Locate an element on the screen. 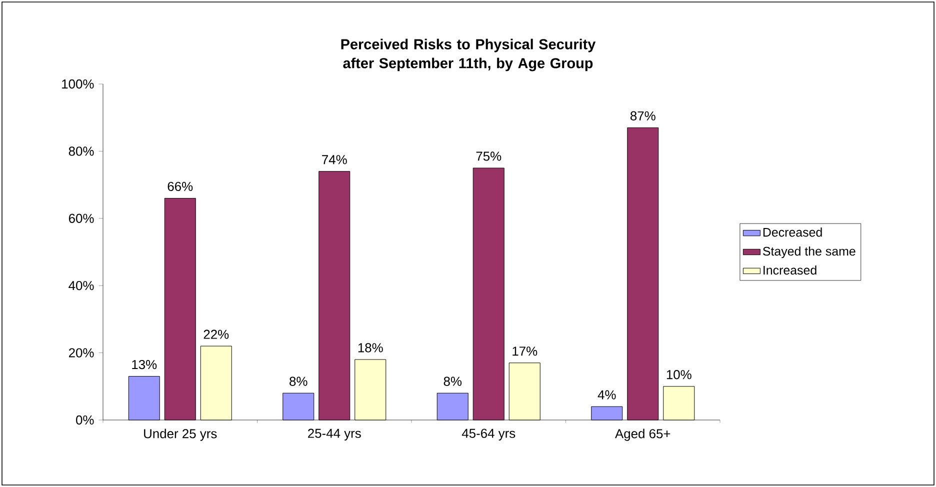  chart-title: Perceived Risks to Physical Security after September 11th, by Age Group is located at coordinates (468, 55).